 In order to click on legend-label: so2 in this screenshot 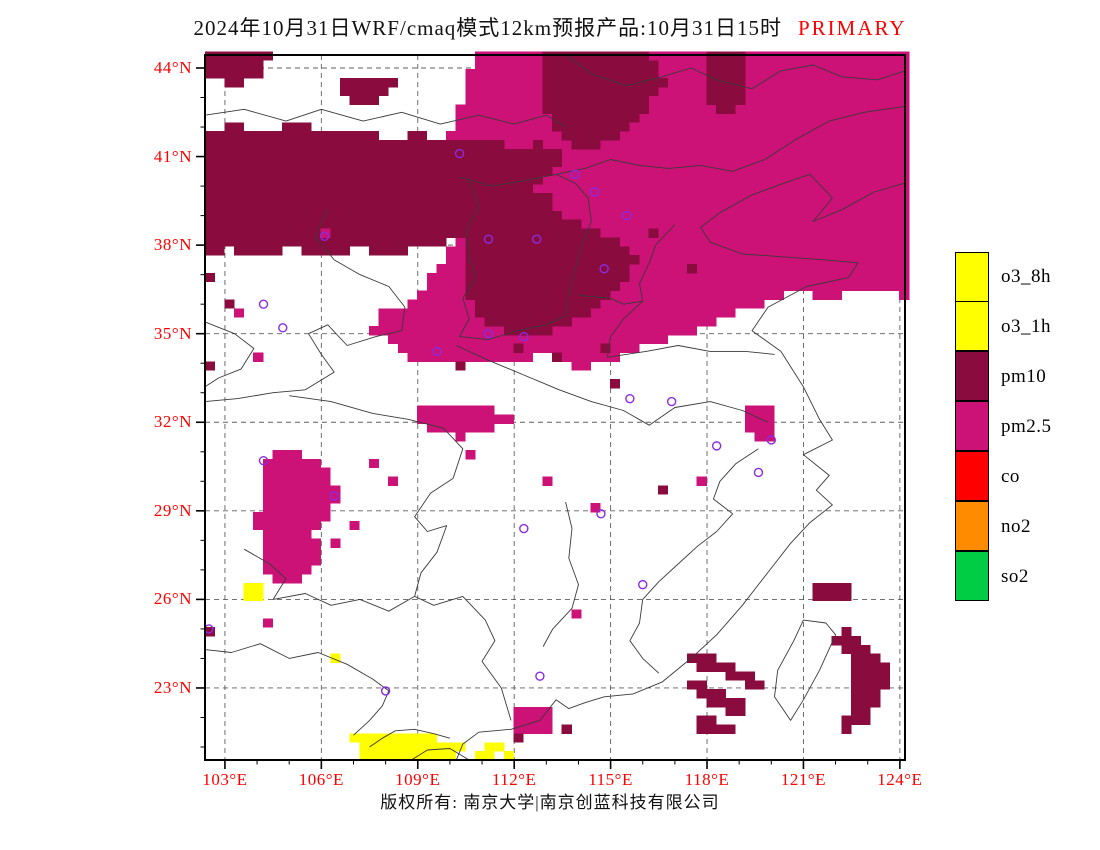, I will do `click(1015, 576)`.